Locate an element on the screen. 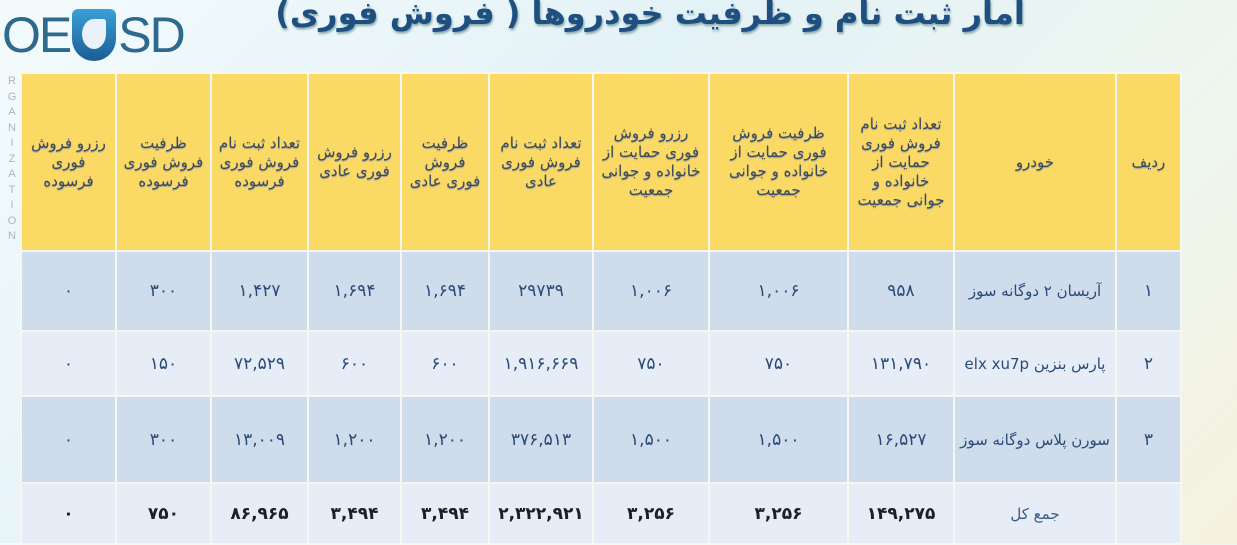  car-name-cell: آریسان ۲ دوگانه سوز is located at coordinates (1035, 291).